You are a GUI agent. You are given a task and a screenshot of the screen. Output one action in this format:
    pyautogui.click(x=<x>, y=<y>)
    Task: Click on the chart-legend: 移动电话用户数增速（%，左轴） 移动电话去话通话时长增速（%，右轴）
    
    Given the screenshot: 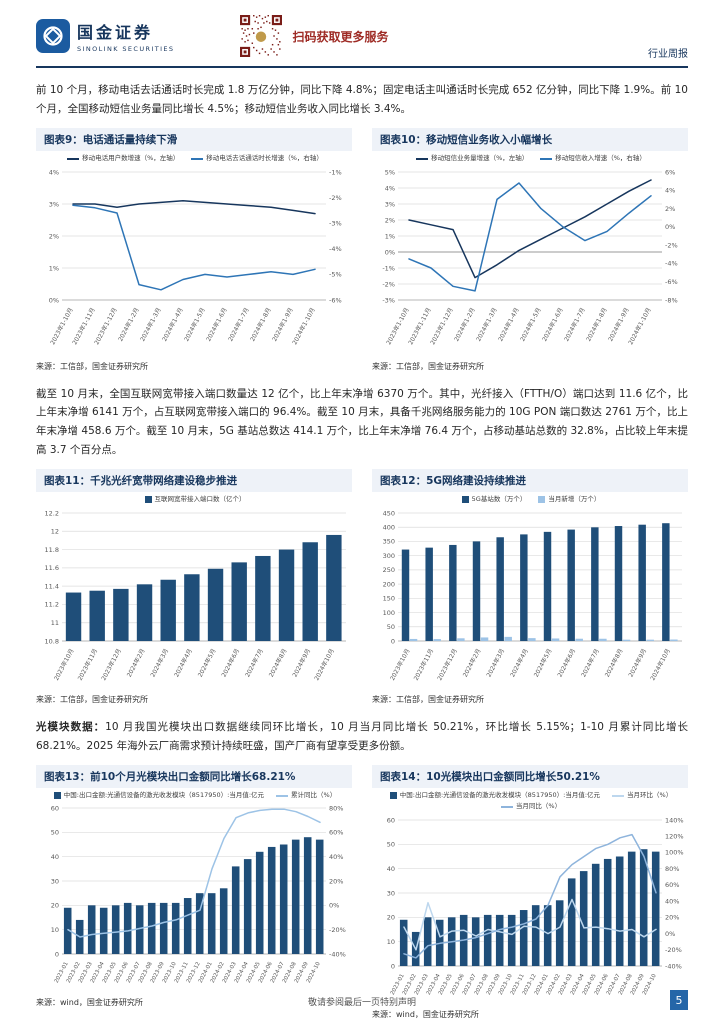 What is the action you would take?
    pyautogui.click(x=195, y=159)
    